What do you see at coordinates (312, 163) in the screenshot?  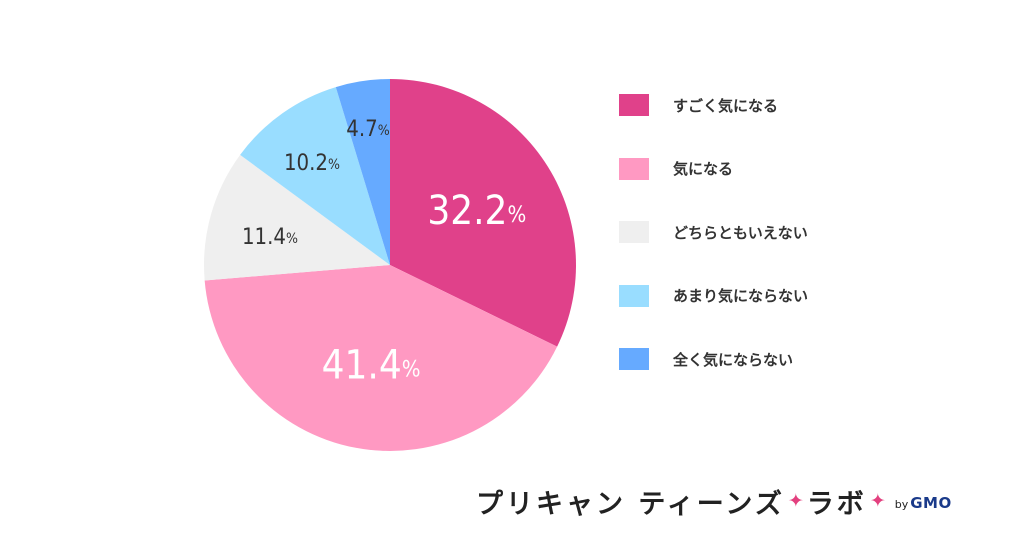 I see `slice-value-label: 10.2%` at bounding box center [312, 163].